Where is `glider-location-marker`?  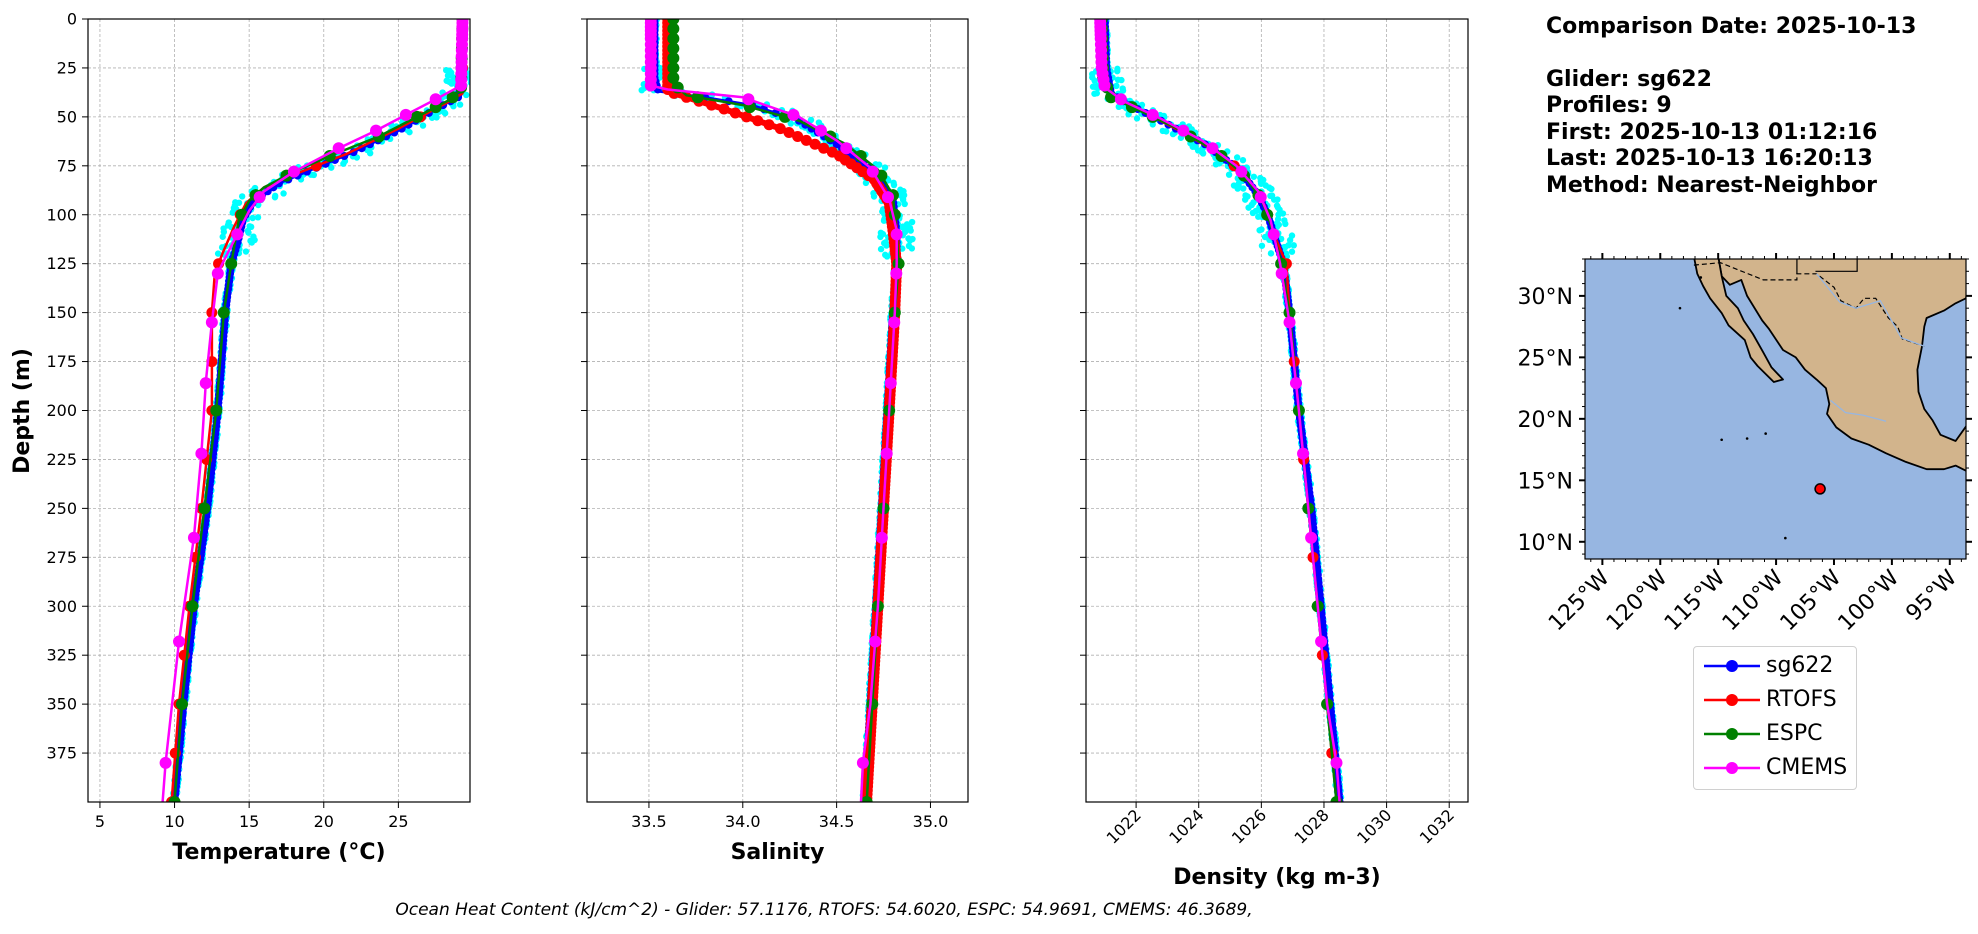 glider-location-marker is located at coordinates (1820, 489).